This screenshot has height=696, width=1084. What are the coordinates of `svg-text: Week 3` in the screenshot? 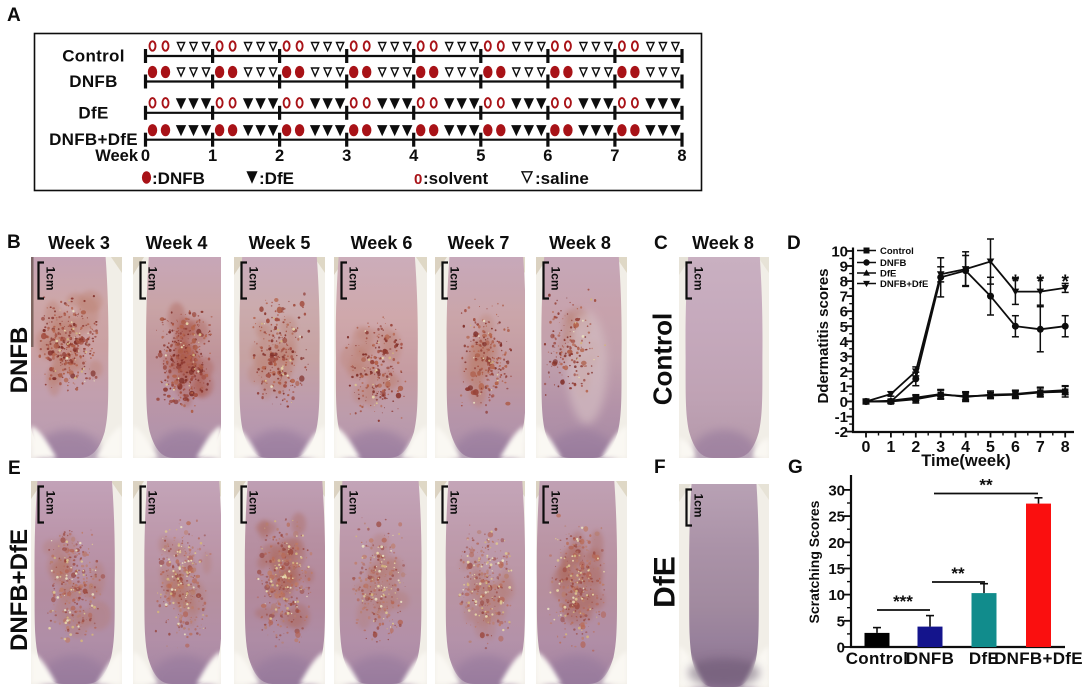 It's located at (79, 243).